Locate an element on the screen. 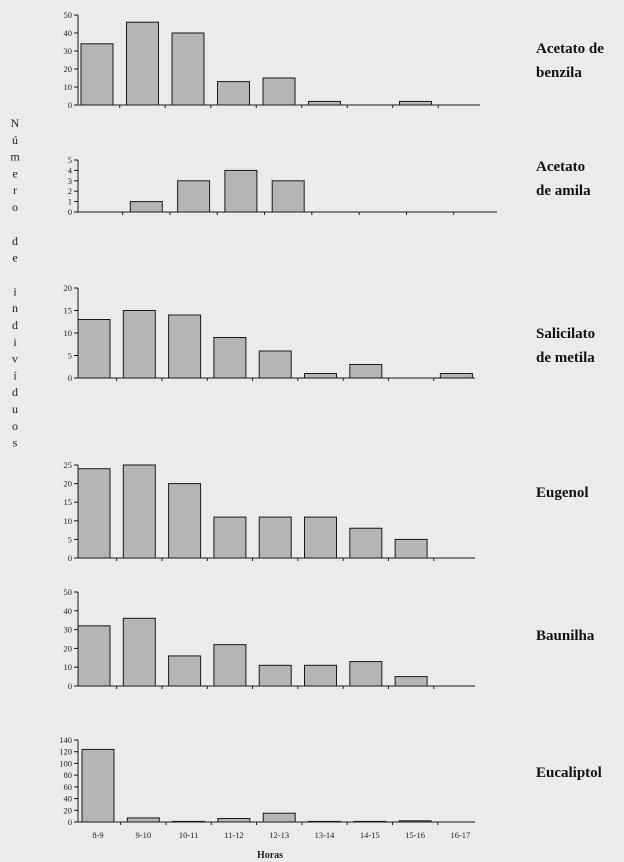  x-tick-label: 16-17 is located at coordinates (460, 835).